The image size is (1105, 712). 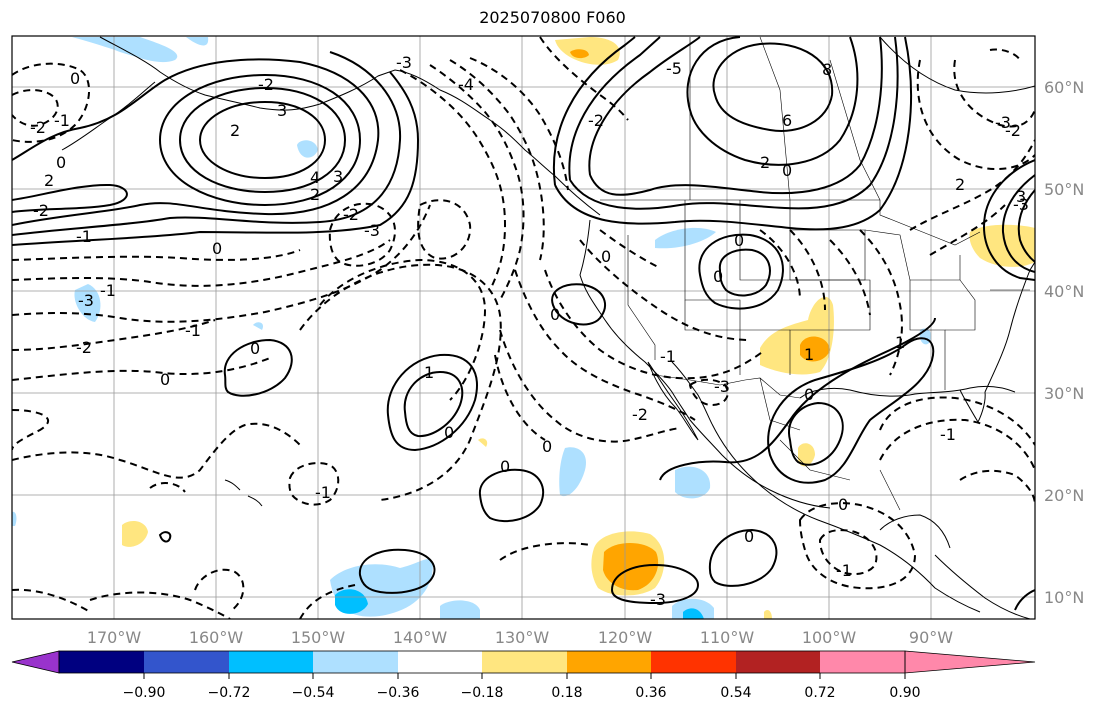 What do you see at coordinates (1064, 393) in the screenshot?
I see `latitude-label: 30°N` at bounding box center [1064, 393].